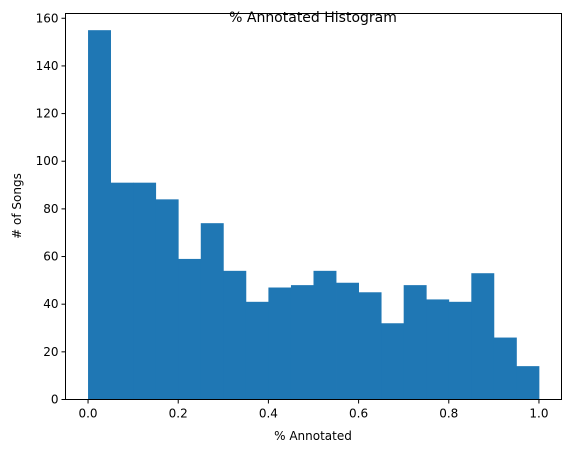 This screenshot has width=571, height=453. I want to click on x-axis-label: % Annotated, so click(313, 436).